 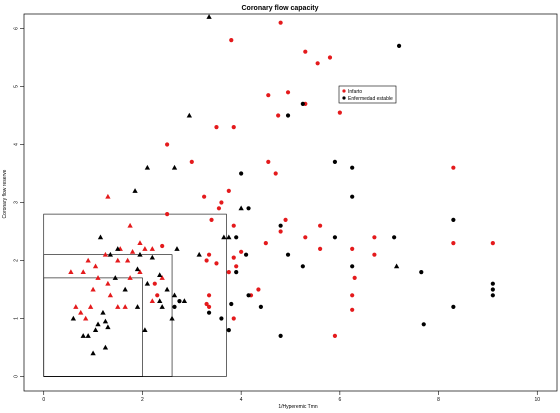 What do you see at coordinates (370, 99) in the screenshot?
I see `legend-label-enfermedad-estable: Enfermedad estable` at bounding box center [370, 99].